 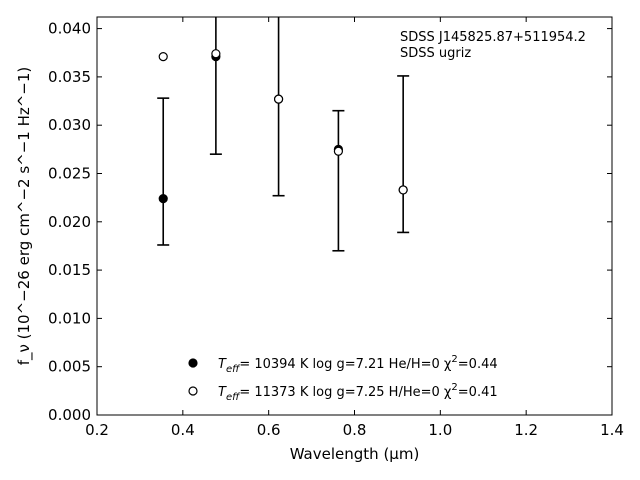 What do you see at coordinates (69, 318) in the screenshot?
I see `y-tick-label: 0.010` at bounding box center [69, 318].